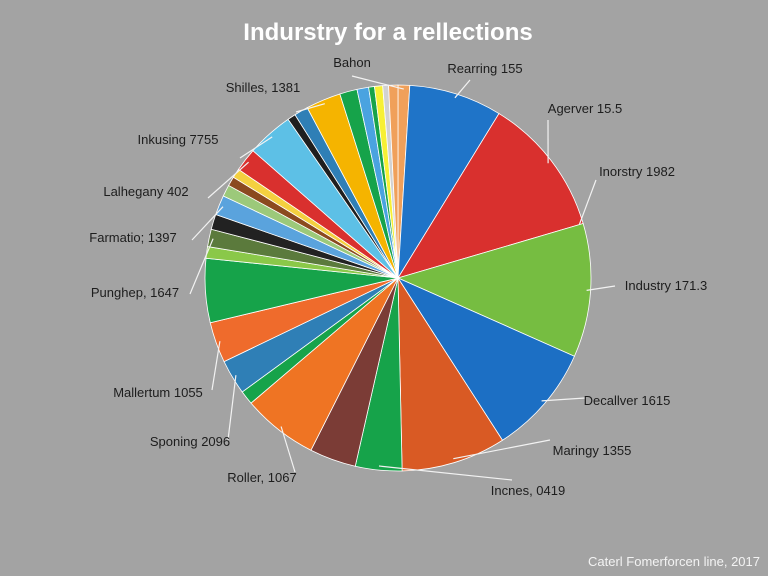  What do you see at coordinates (145, 191) in the screenshot?
I see `slice-label: Lalhegany 402` at bounding box center [145, 191].